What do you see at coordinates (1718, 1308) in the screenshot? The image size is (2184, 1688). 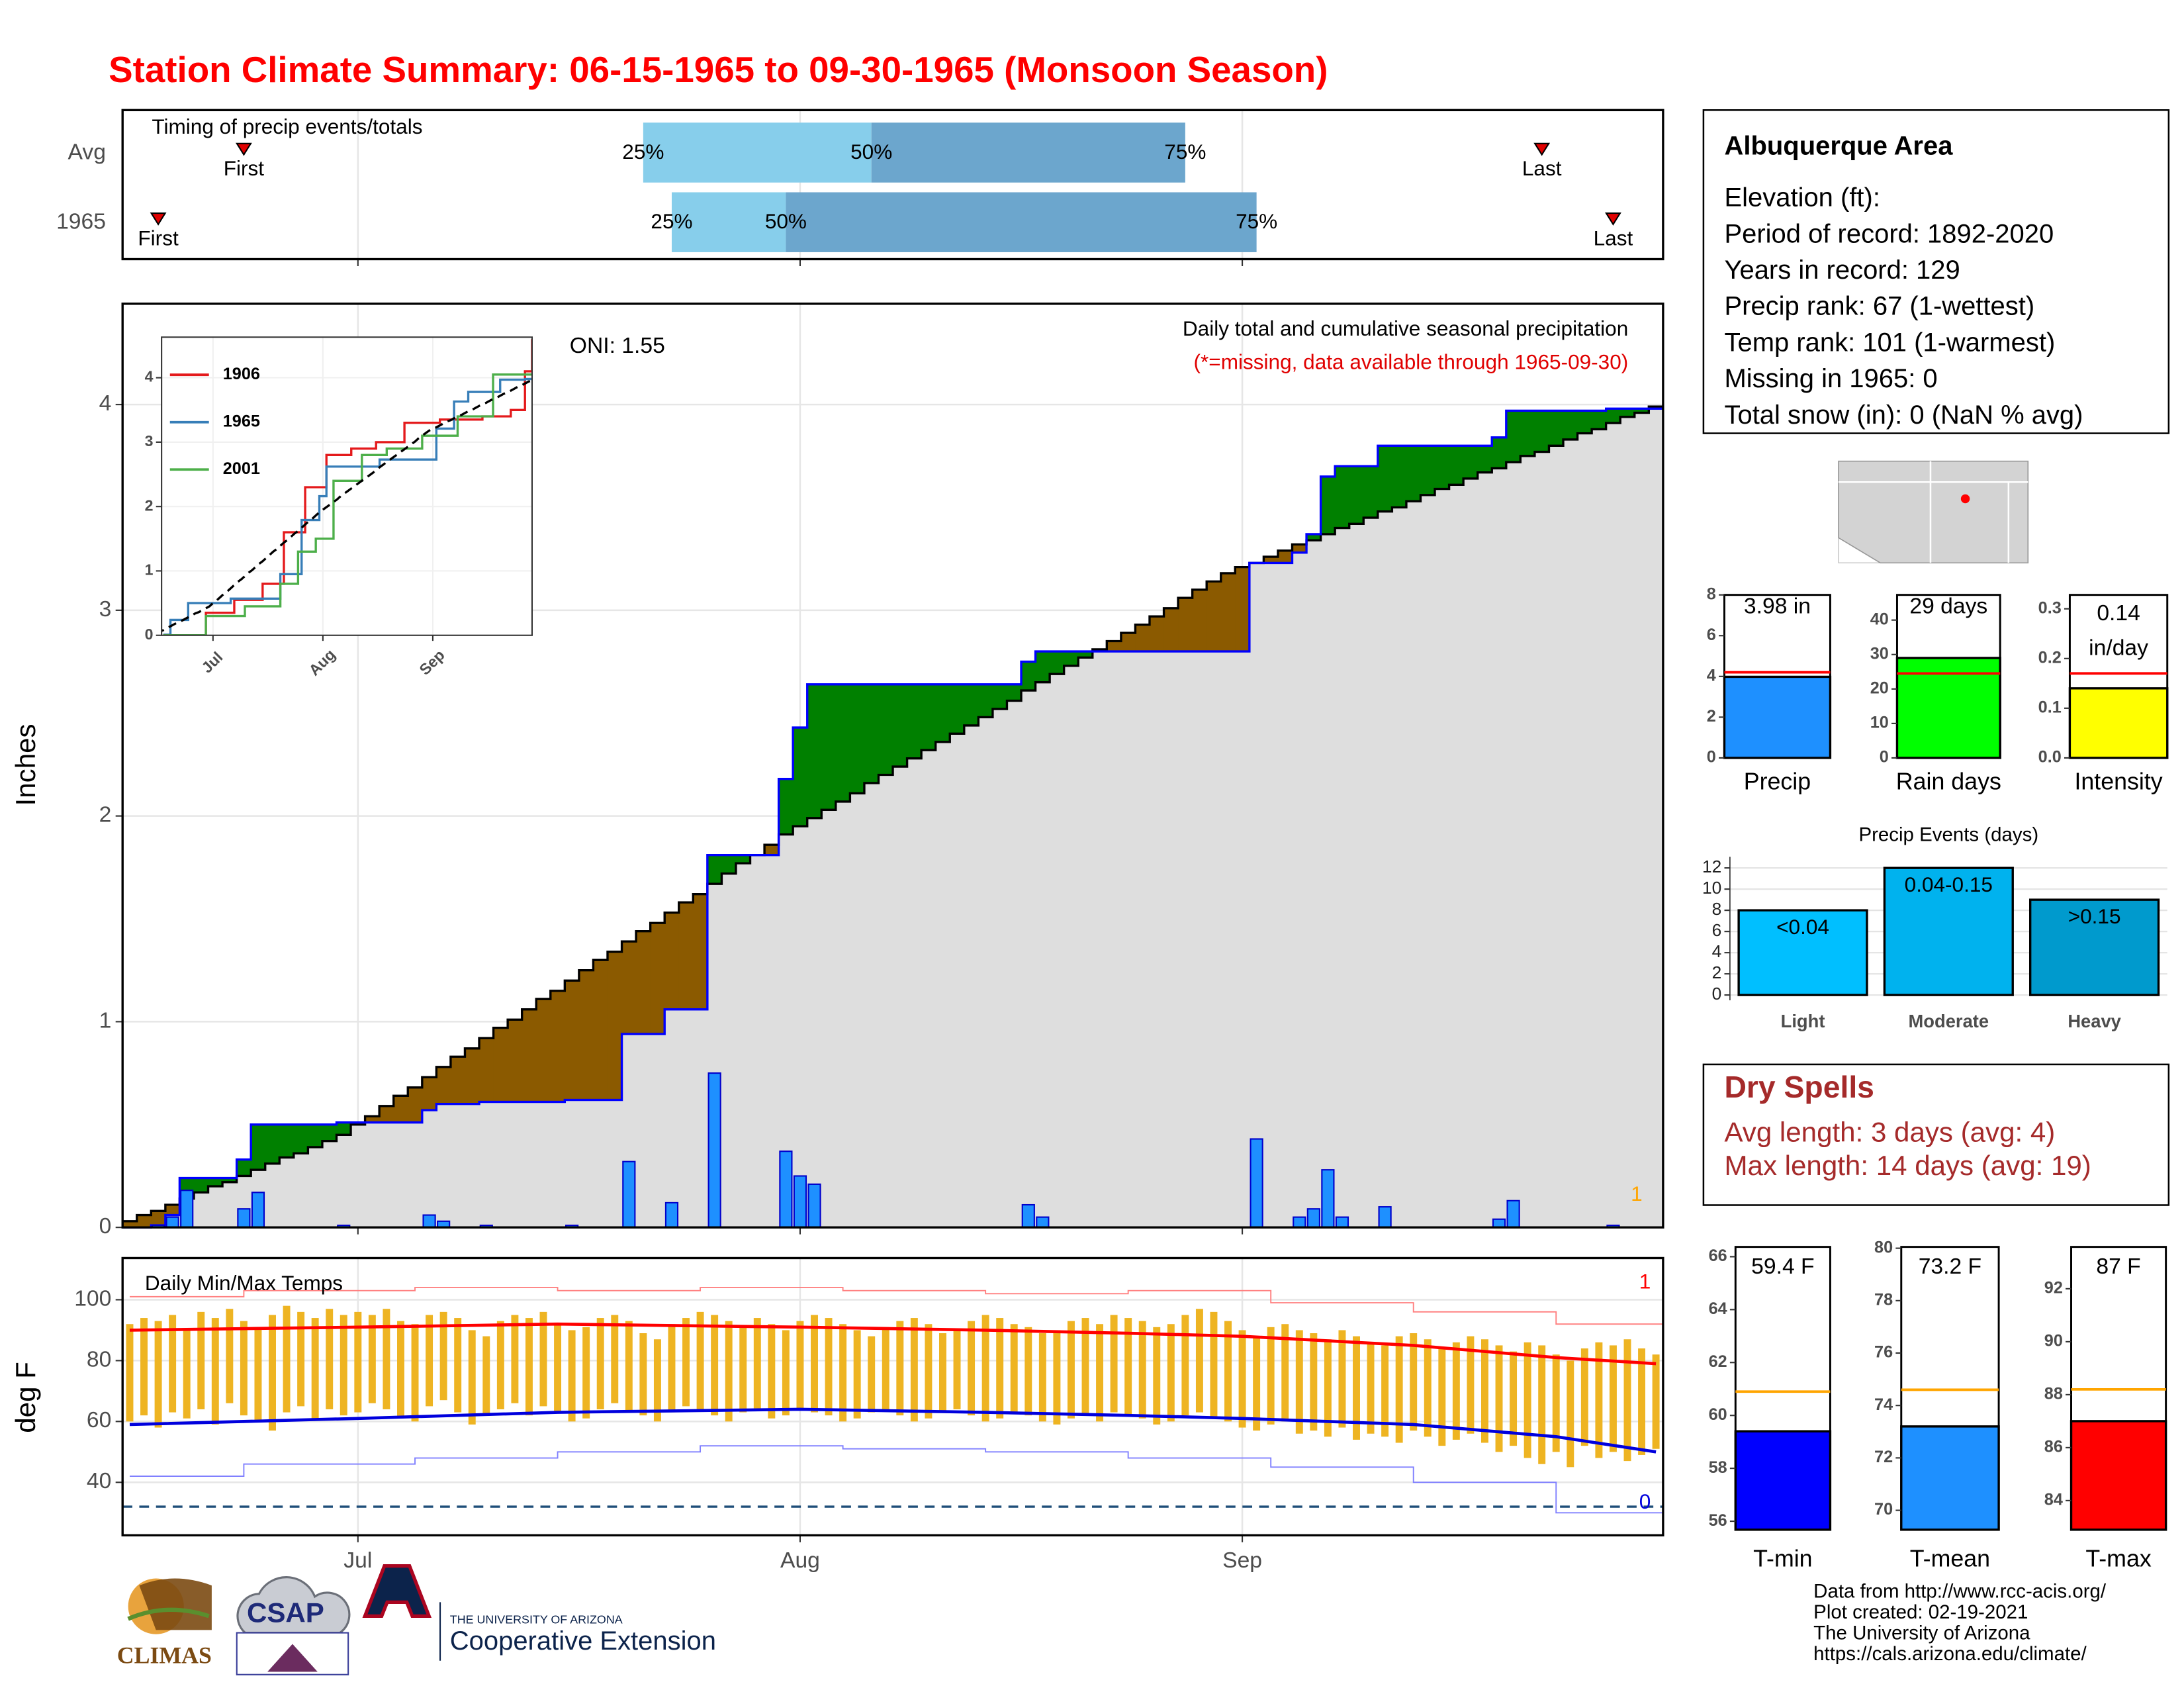 I see `y-tick-label: 64` at bounding box center [1718, 1308].